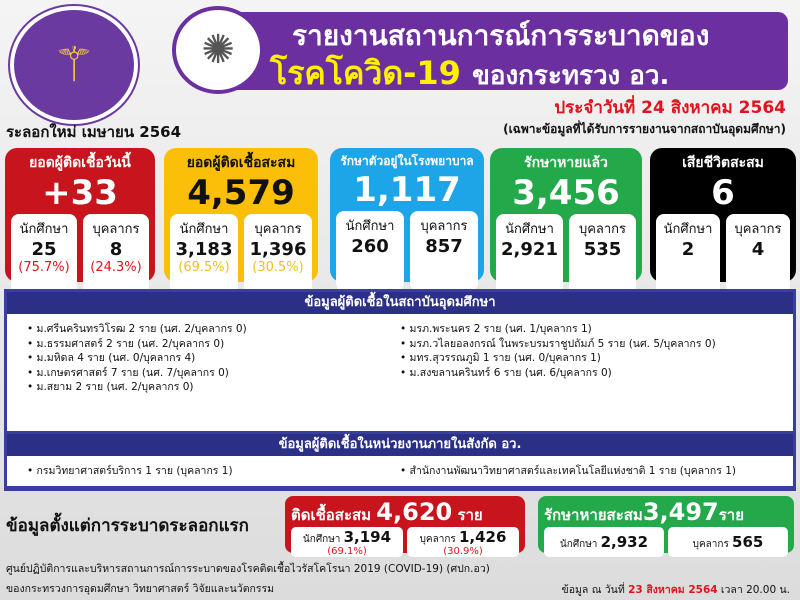 This screenshot has width=800, height=600. I want to click on institutions-heading: ข้อมูลผู้ติดเชื้อในสถาบันอุดมศึกษา, so click(400, 303).